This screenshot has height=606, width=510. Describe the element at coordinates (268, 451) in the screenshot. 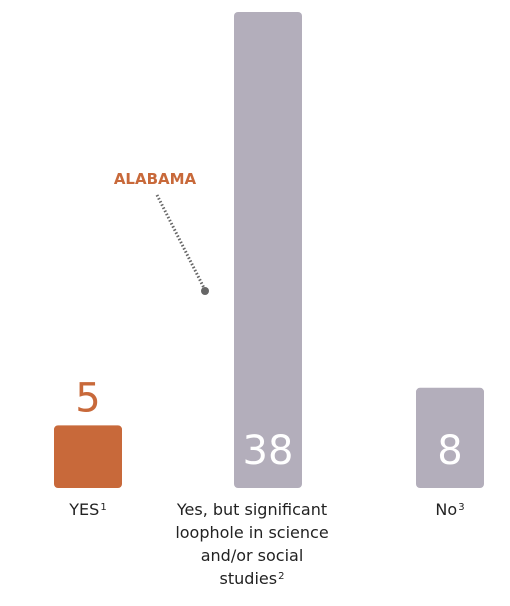

I see `data-label-bar-2: 38` at that location.